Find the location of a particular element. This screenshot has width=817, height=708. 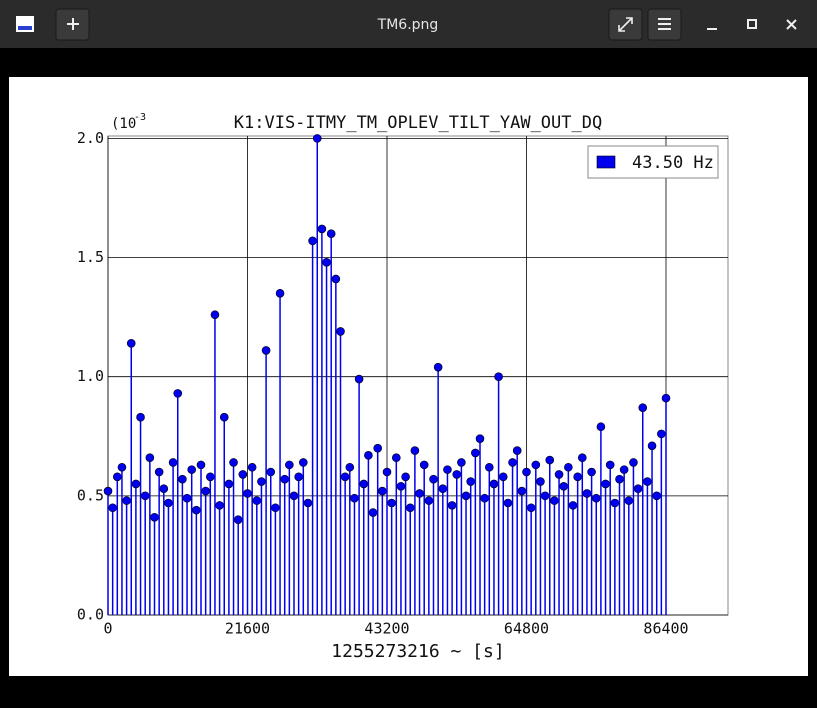

new-icon is located at coordinates (73, 24).